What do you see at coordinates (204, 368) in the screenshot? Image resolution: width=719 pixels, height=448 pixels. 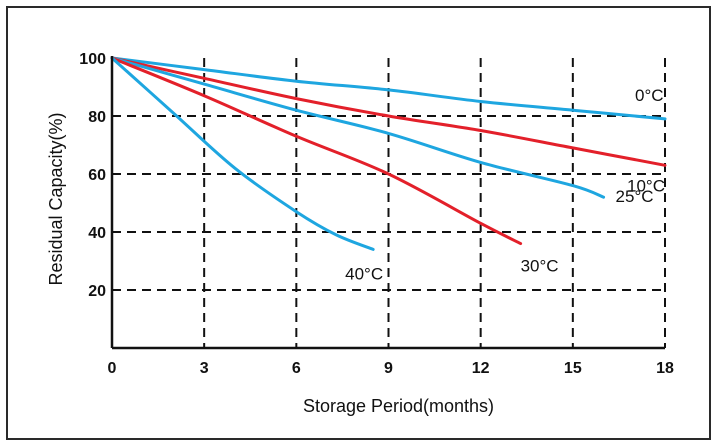 I see `x-tick-label: 3` at bounding box center [204, 368].